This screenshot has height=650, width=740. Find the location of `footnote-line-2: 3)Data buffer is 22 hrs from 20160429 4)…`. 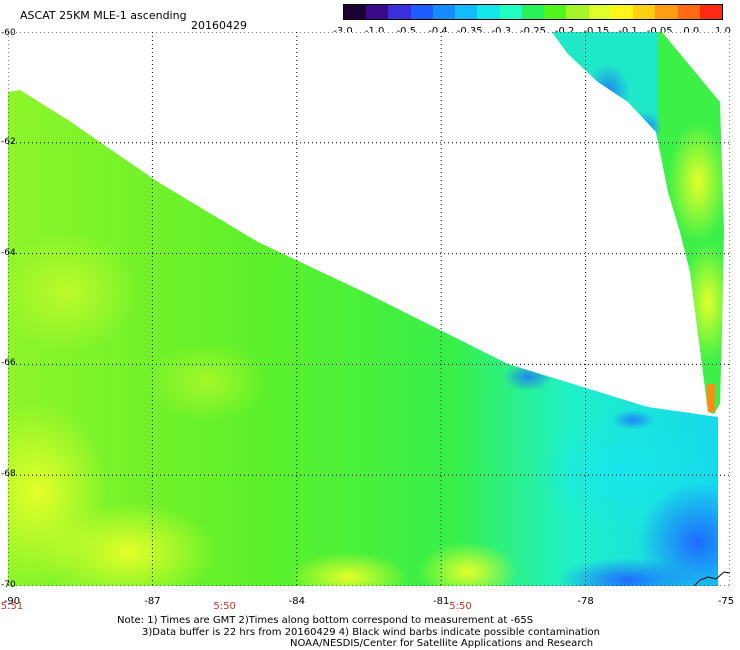

footnote-line-2: 3)Data buffer is 22 hrs from 20160429 4)… is located at coordinates (371, 632).